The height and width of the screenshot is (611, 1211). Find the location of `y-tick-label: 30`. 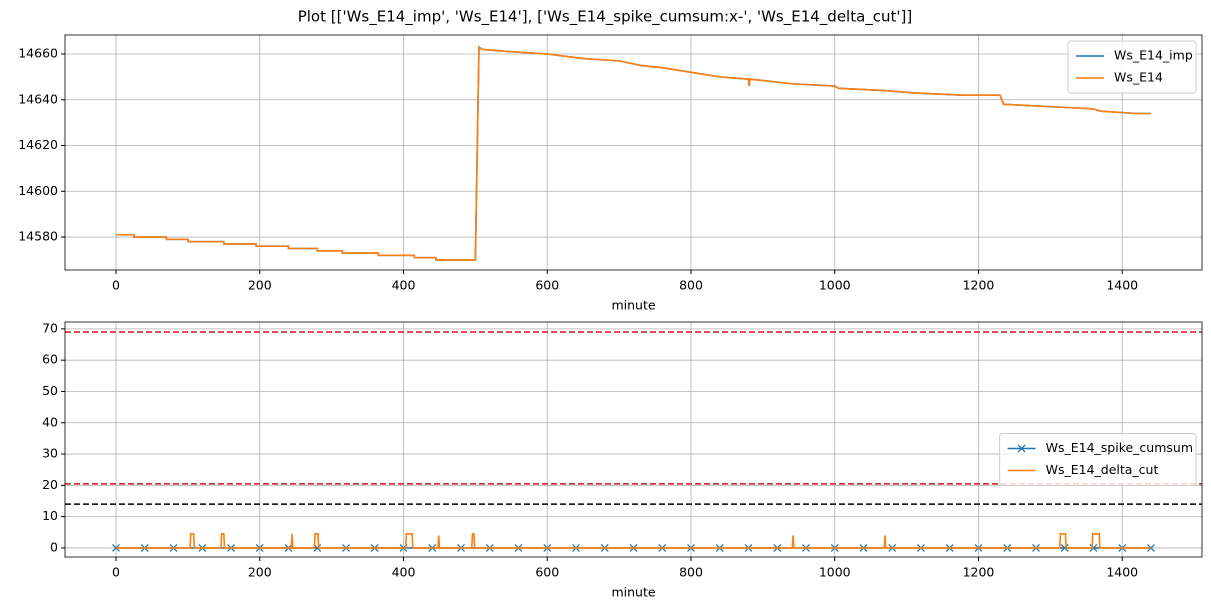

y-tick-label: 30 is located at coordinates (50, 453).